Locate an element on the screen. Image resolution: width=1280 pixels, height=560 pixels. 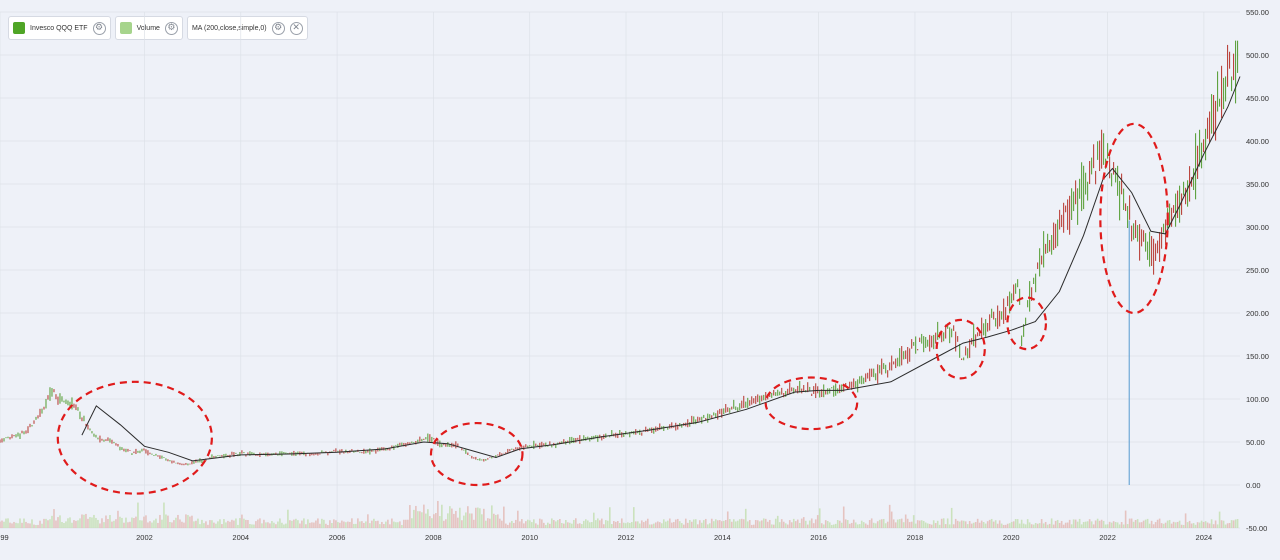
legend-item-volume: Volume ⚙ is located at coordinates (148, 28).